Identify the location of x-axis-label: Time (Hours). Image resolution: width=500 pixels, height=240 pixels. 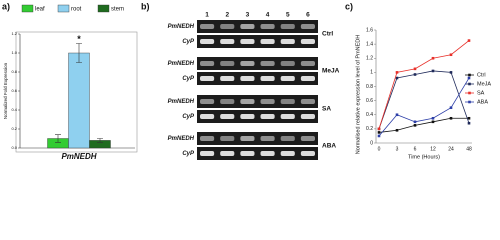
(424, 157).